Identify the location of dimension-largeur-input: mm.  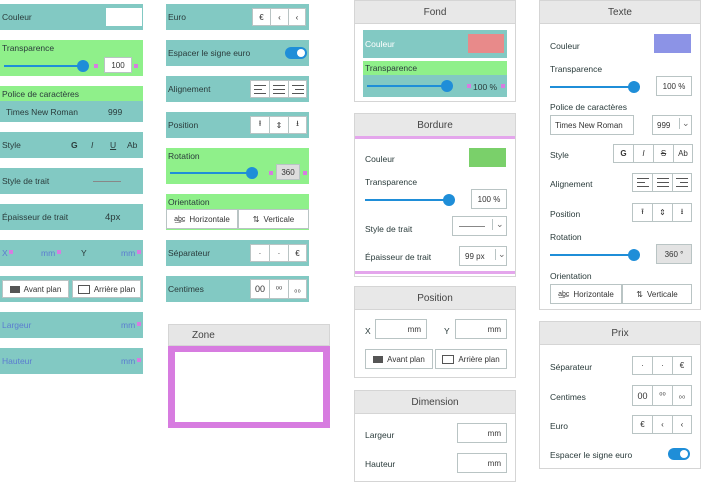
(482, 433).